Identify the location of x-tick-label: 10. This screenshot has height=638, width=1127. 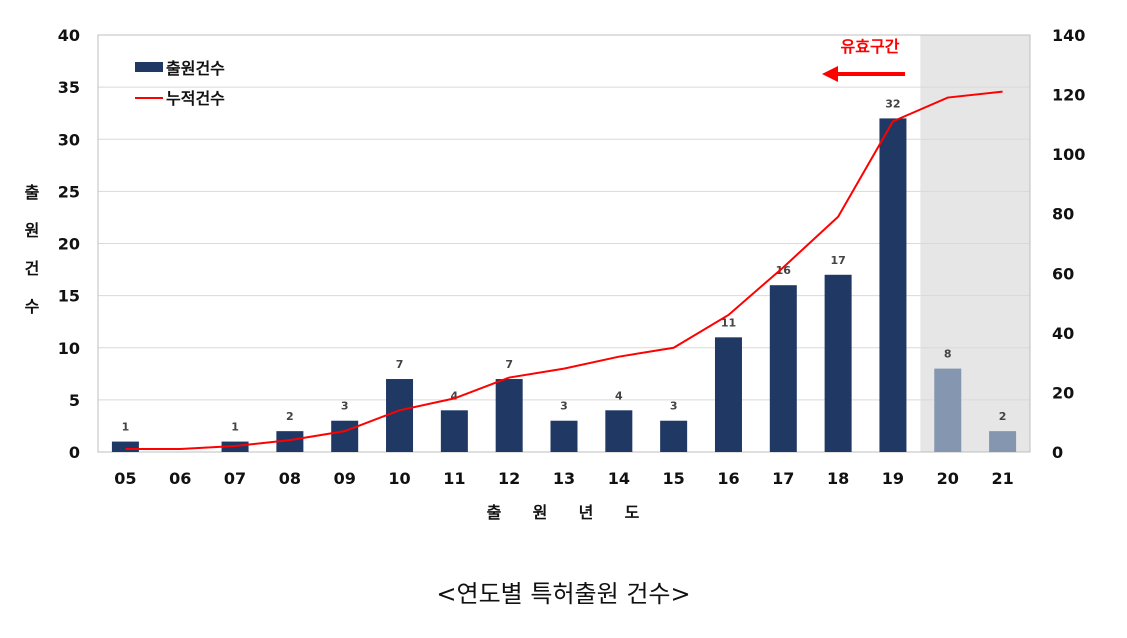
(399, 478).